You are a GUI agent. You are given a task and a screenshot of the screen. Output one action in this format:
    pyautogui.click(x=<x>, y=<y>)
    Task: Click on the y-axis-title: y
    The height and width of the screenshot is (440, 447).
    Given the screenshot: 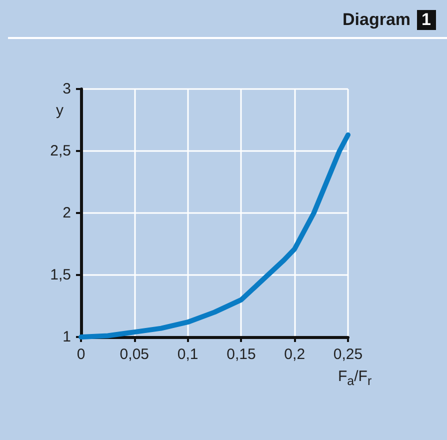 What is the action you would take?
    pyautogui.click(x=60, y=110)
    